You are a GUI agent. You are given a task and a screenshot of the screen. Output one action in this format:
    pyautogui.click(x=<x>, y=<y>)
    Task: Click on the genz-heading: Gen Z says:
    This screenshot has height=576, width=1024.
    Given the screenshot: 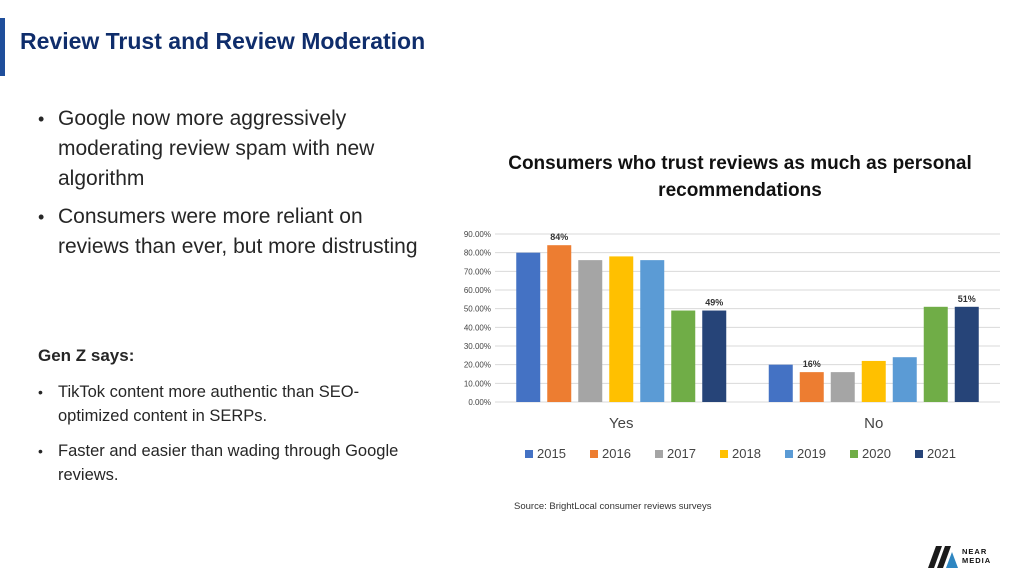 What is the action you would take?
    pyautogui.click(x=86, y=355)
    